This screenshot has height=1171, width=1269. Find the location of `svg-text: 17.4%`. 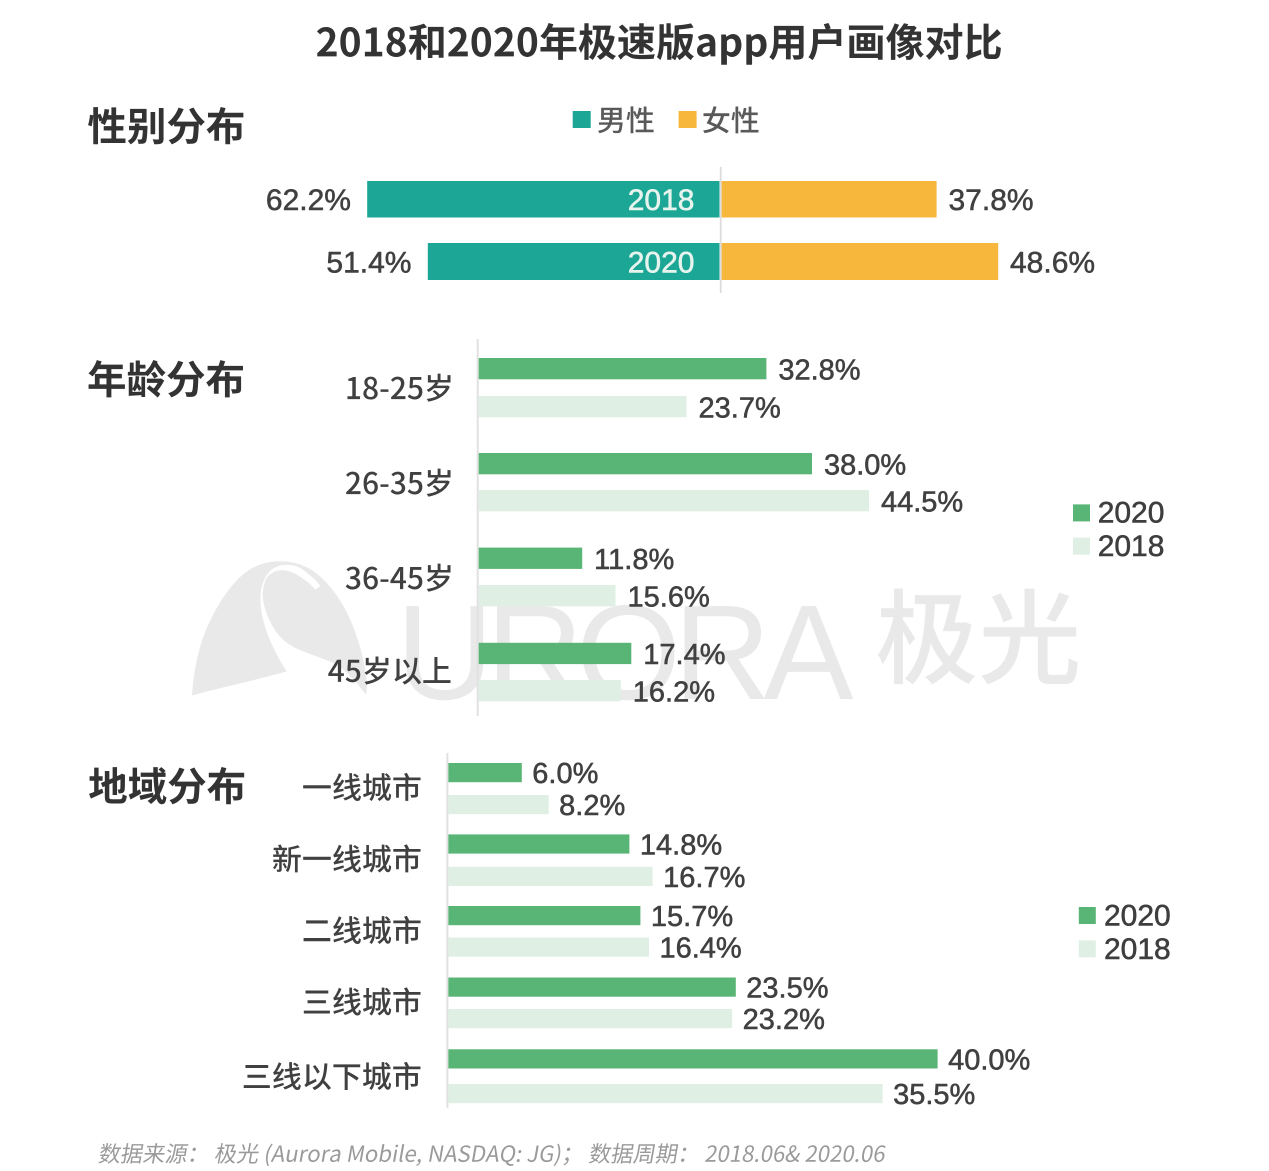

svg-text: 17.4% is located at coordinates (684, 655).